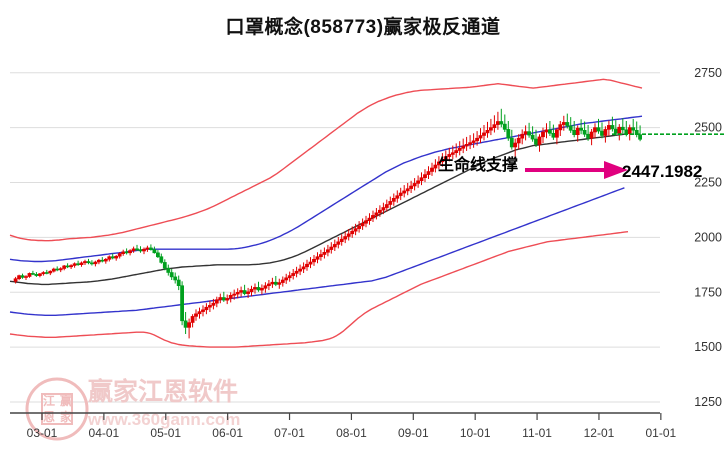 The image size is (726, 450). What do you see at coordinates (227, 433) in the screenshot?
I see `x-axis-tick-label: 06-01` at bounding box center [227, 433].